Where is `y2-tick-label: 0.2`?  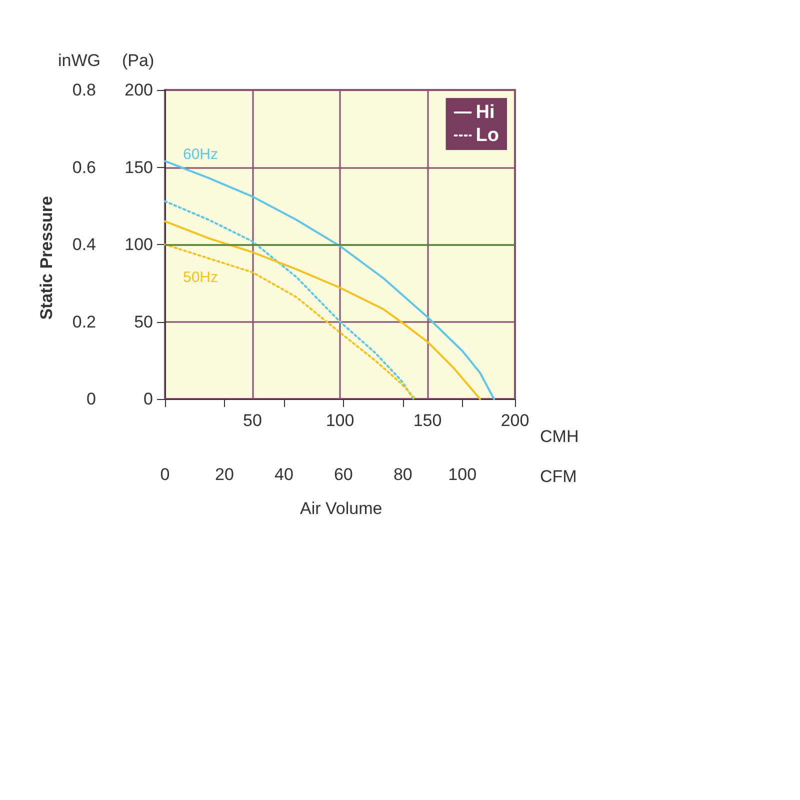
y2-tick-label: 0.2 is located at coordinates (84, 322).